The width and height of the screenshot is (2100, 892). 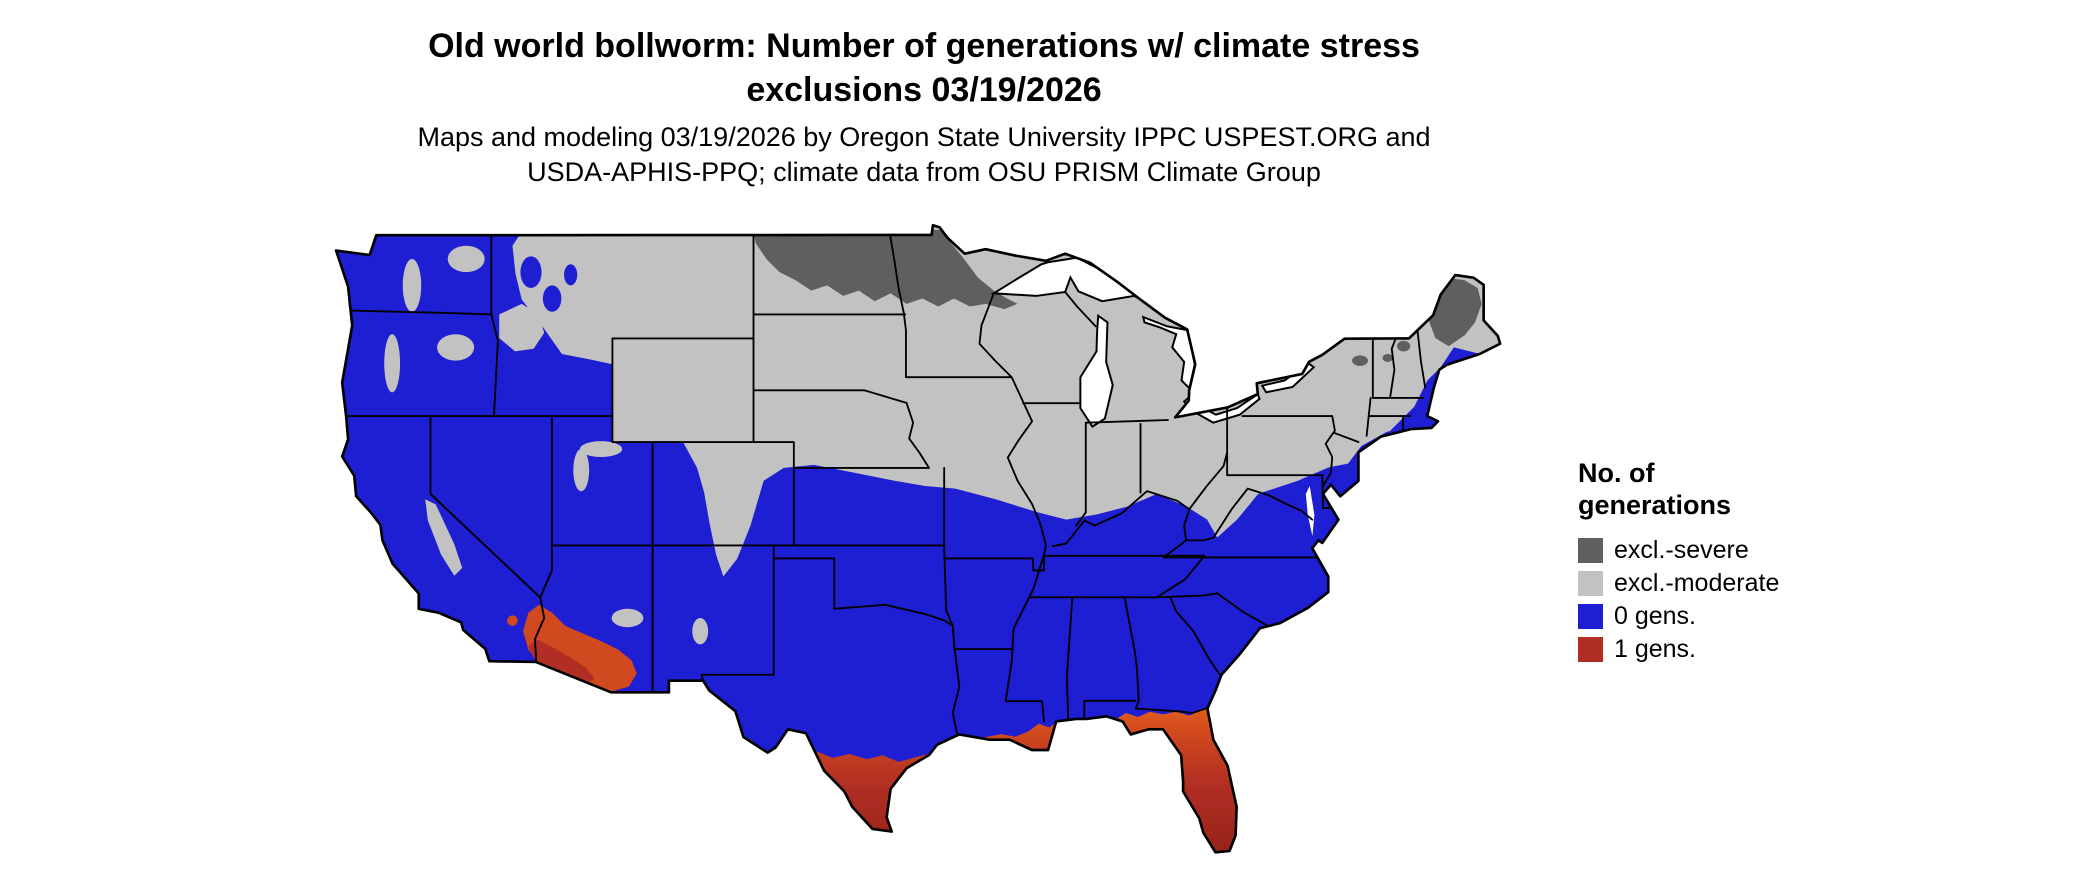 What do you see at coordinates (676, 686) in the screenshot?
I see `region-1-gens-nm-bootheel` at bounding box center [676, 686].